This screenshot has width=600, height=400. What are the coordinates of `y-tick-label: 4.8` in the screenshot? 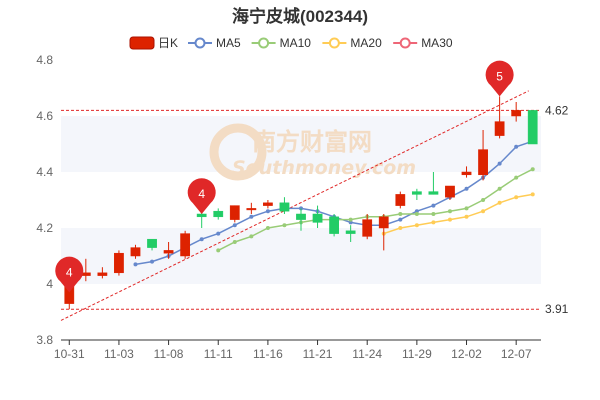 It's located at (44, 60).